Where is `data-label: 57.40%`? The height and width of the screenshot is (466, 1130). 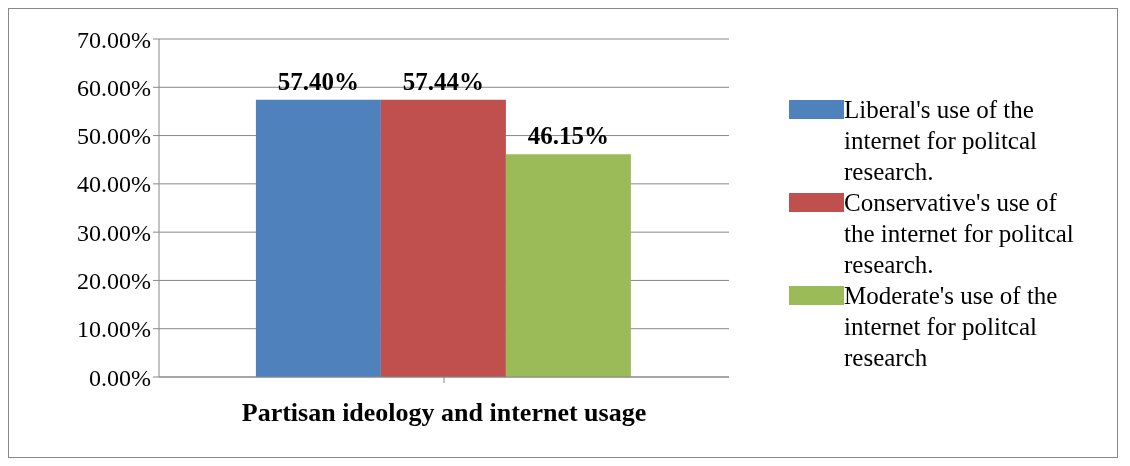
data-label: 57.40% is located at coordinates (318, 81).